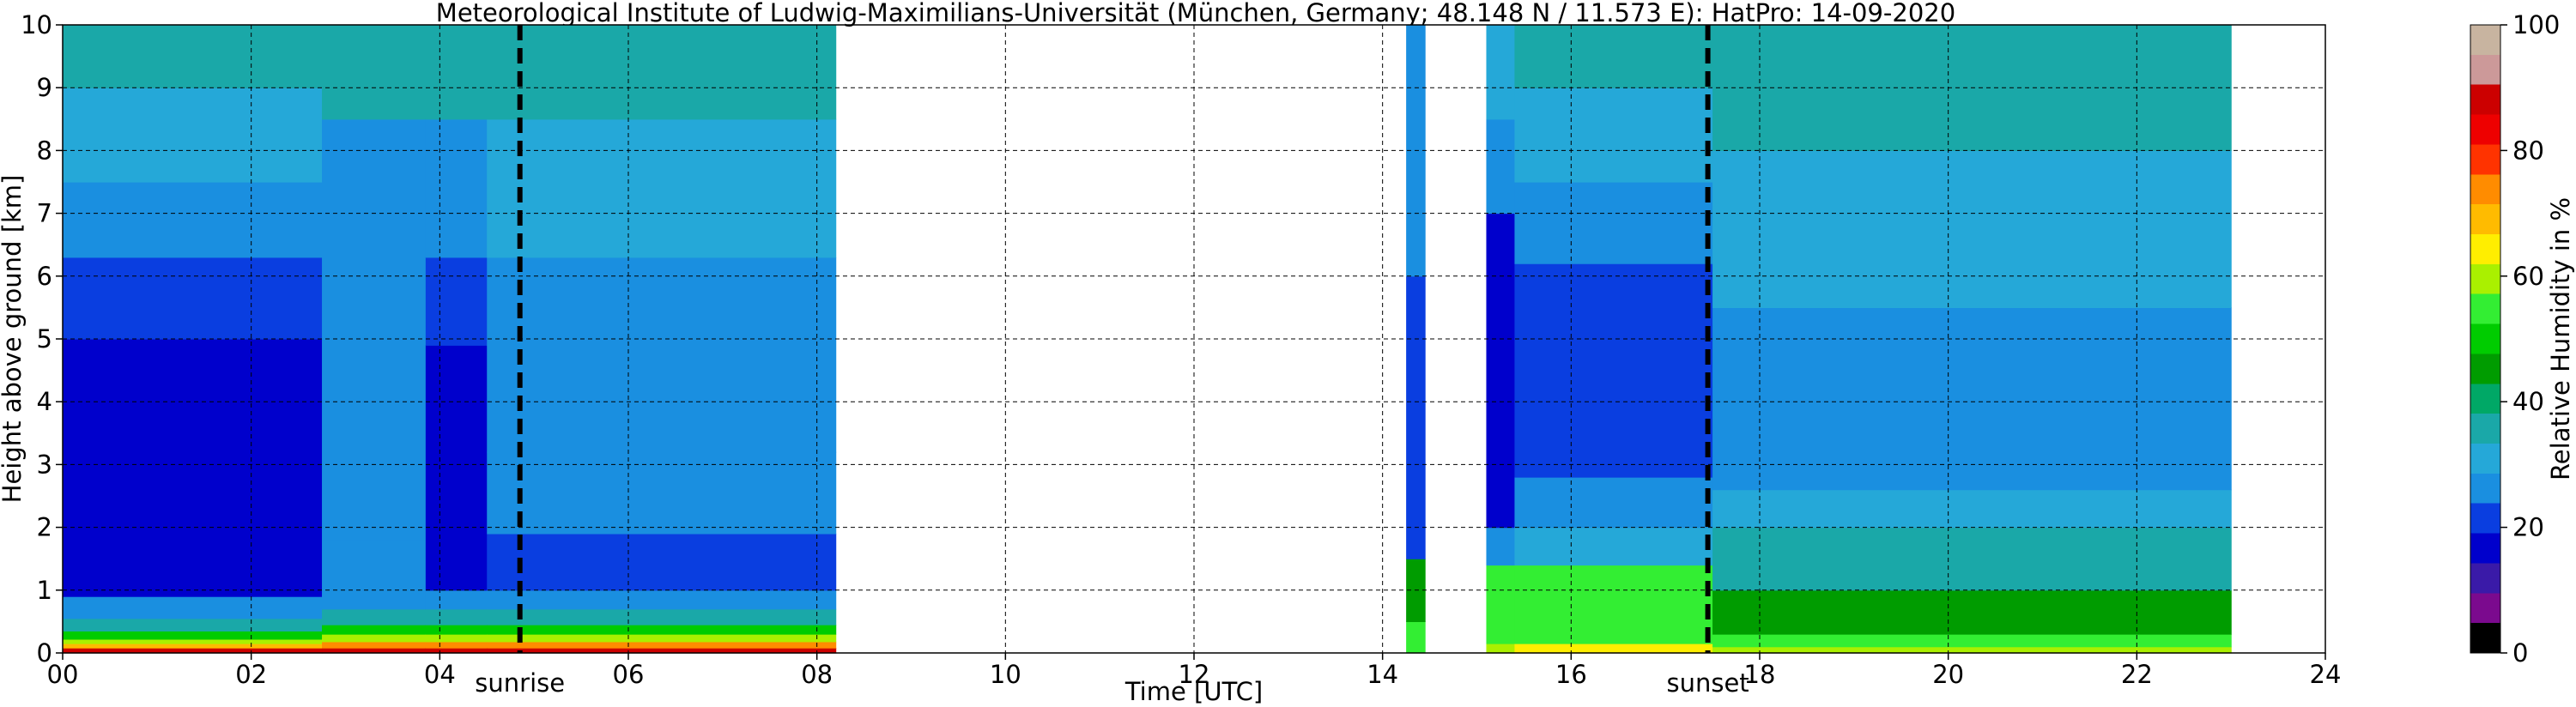 The width and height of the screenshot is (2576, 707). What do you see at coordinates (2528, 402) in the screenshot?
I see `colorbar-tick-label: 40` at bounding box center [2528, 402].